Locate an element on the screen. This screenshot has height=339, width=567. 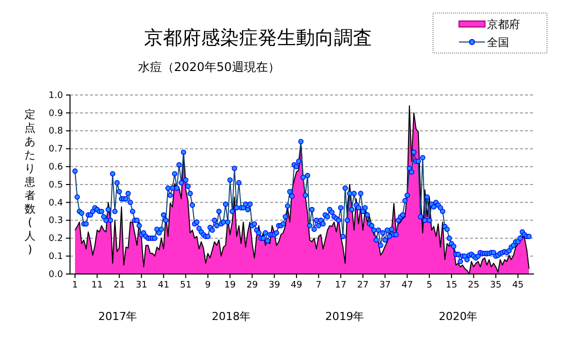
x-tick-label: 39 is located at coordinates (274, 285).